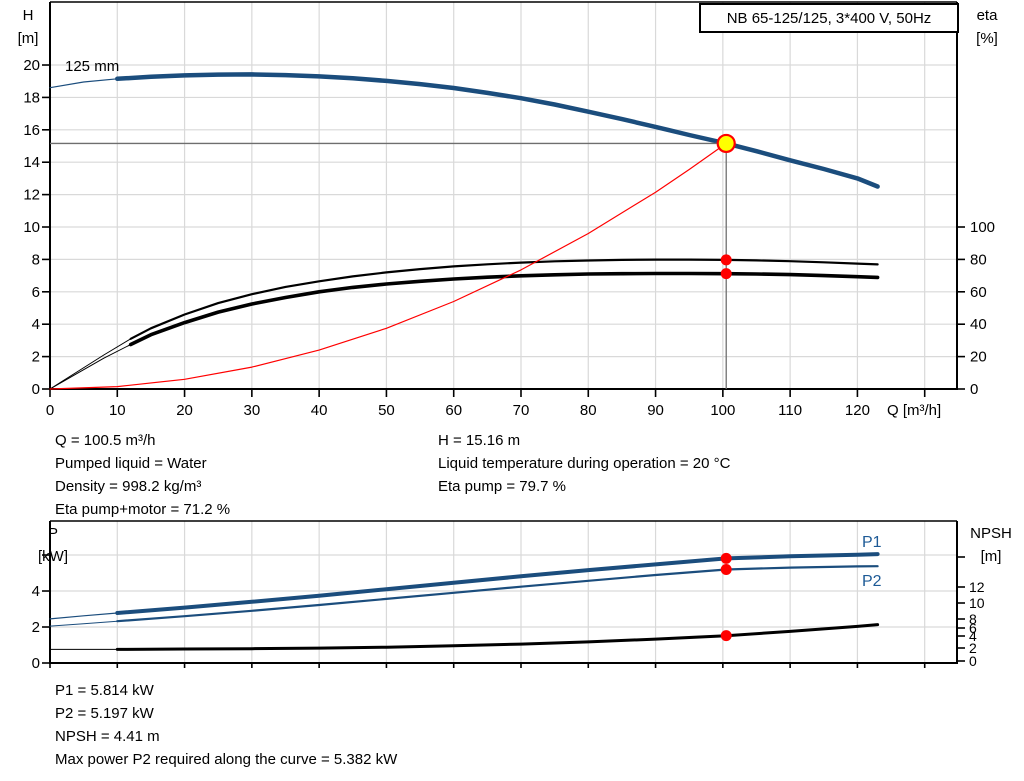 This screenshot has height=781, width=1024. What do you see at coordinates (978, 357) in the screenshot?
I see `y-right-tick-label: 20` at bounding box center [978, 357].